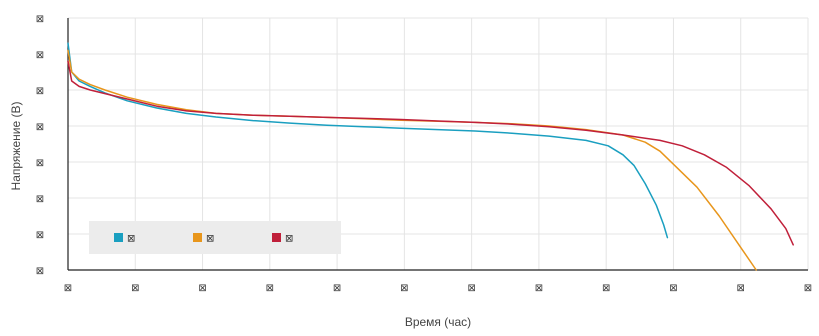 The height and width of the screenshot is (336, 819). Describe the element at coordinates (438, 322) in the screenshot. I see `x-axis-label: Время (час)` at that location.